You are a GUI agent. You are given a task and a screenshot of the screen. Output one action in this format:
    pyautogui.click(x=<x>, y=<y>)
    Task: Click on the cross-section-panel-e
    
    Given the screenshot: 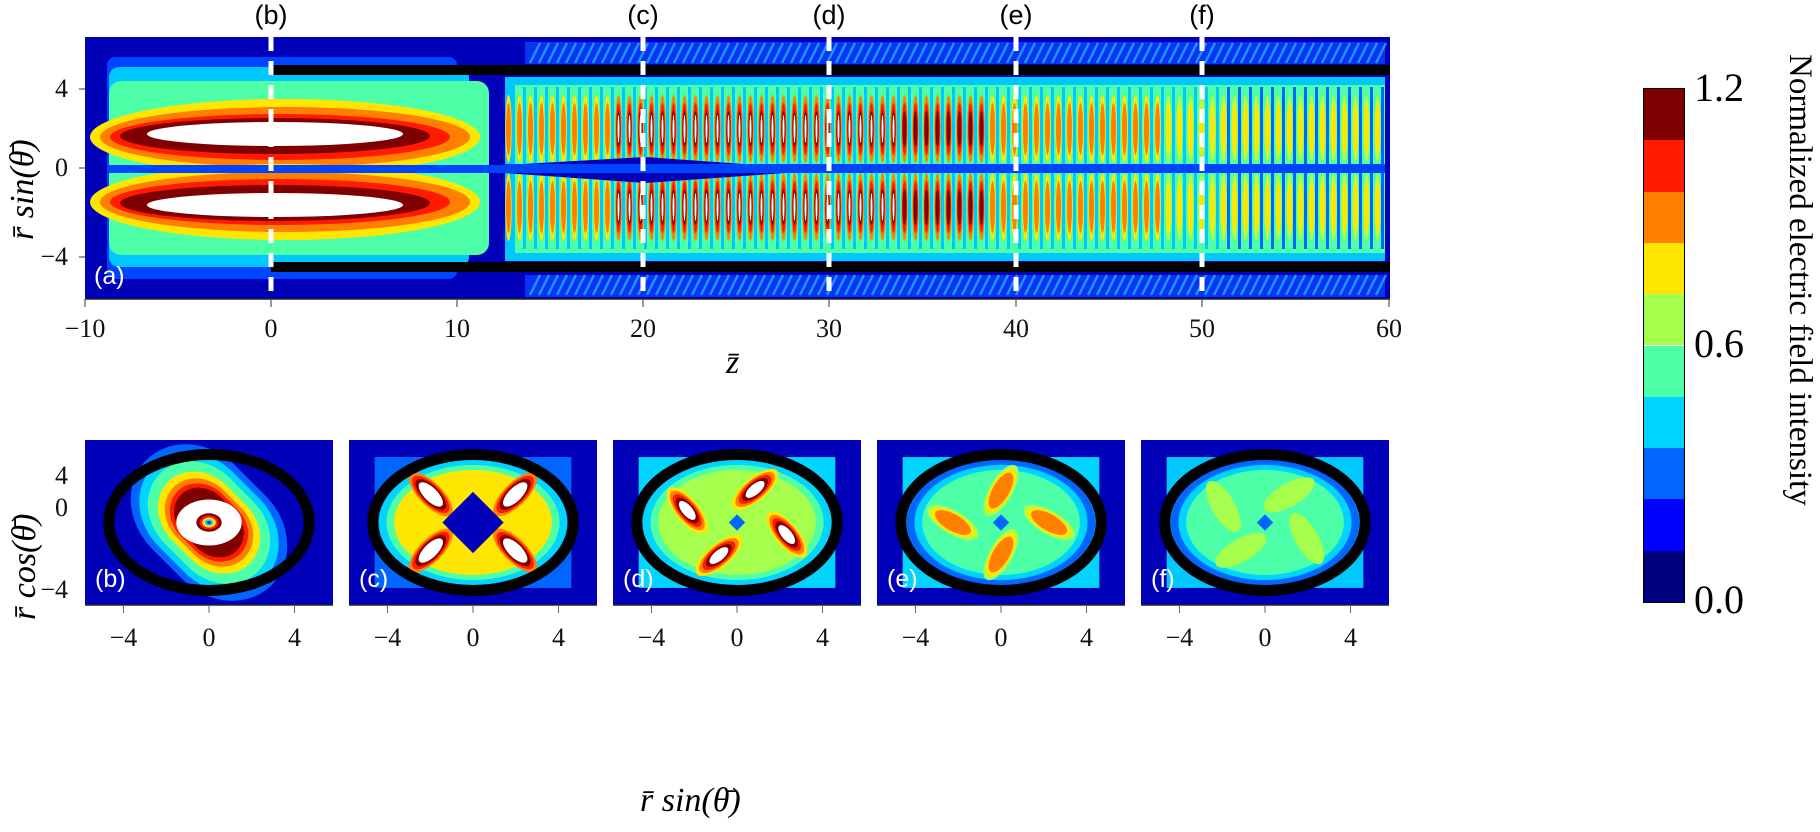 What is the action you would take?
    pyautogui.click(x=1001, y=526)
    